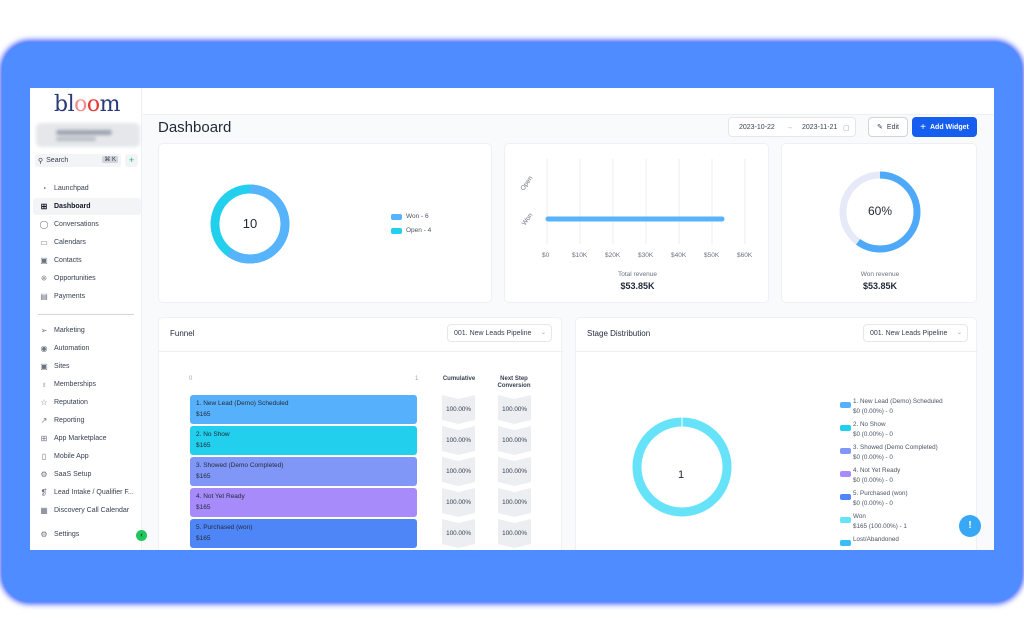  Describe the element at coordinates (44, 510) in the screenshot. I see `calendar-filled-icon: ▦` at that location.